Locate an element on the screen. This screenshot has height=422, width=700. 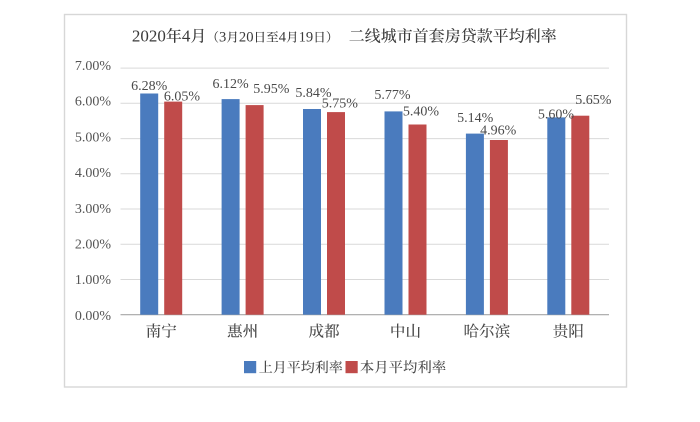
svg-text: 7.00% is located at coordinates (93, 66).